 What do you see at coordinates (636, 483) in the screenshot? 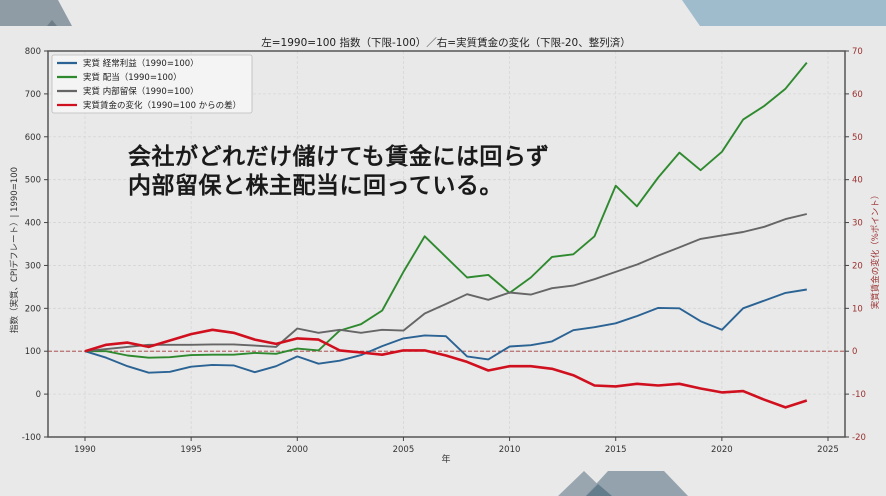
I see `deco-shape-bottom-right` at bounding box center [636, 483].